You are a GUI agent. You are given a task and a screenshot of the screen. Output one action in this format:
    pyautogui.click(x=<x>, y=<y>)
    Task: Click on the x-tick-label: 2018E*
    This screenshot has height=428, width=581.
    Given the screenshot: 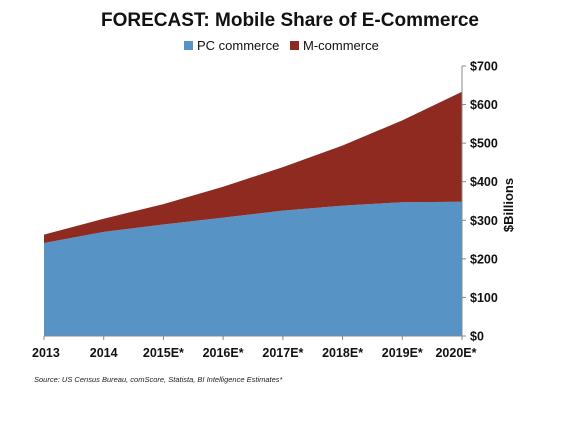 What is the action you would take?
    pyautogui.click(x=342, y=353)
    